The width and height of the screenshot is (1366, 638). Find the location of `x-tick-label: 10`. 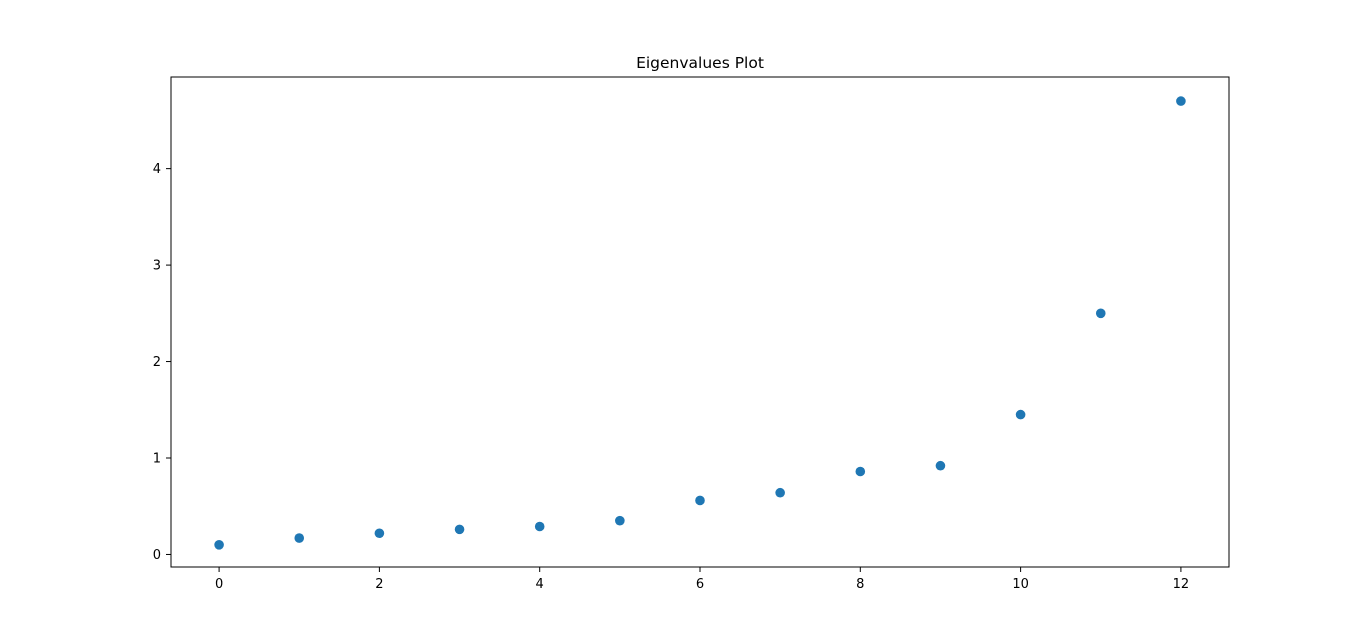

x-tick-label: 10 is located at coordinates (1020, 584).